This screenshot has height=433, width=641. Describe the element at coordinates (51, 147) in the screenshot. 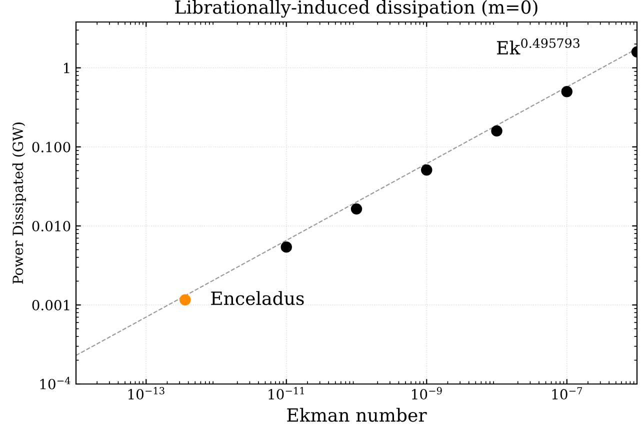

I see `y-tick-label: 0.100` at that location.